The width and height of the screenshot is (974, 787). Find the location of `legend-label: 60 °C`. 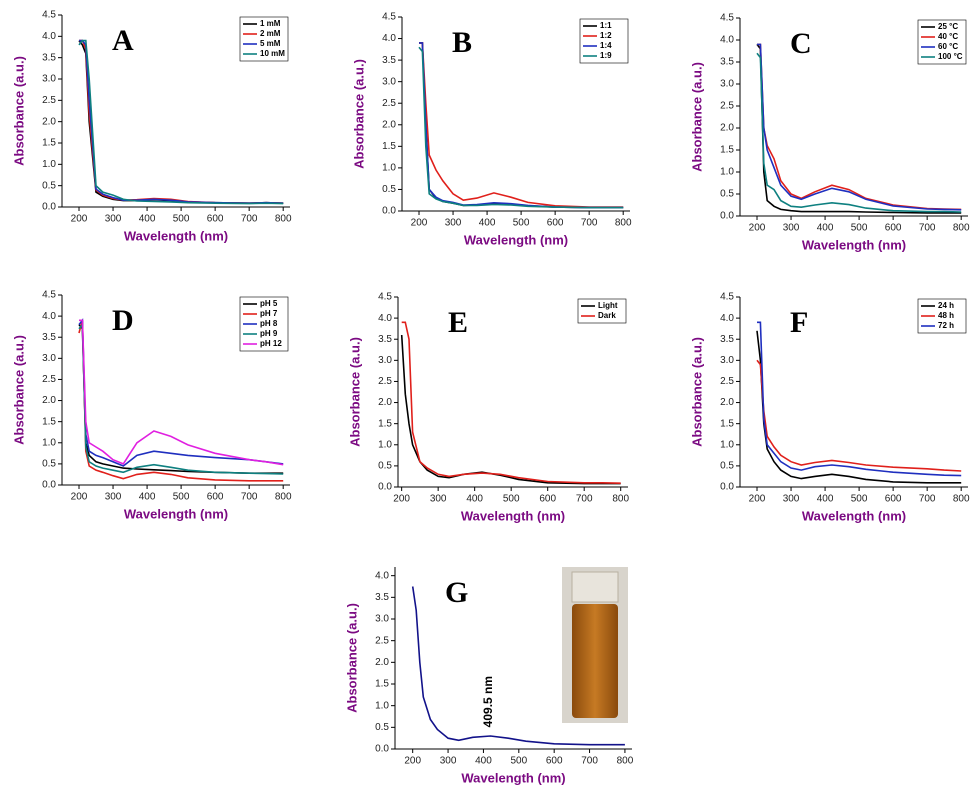

legend-label: 60 °C is located at coordinates (948, 46).